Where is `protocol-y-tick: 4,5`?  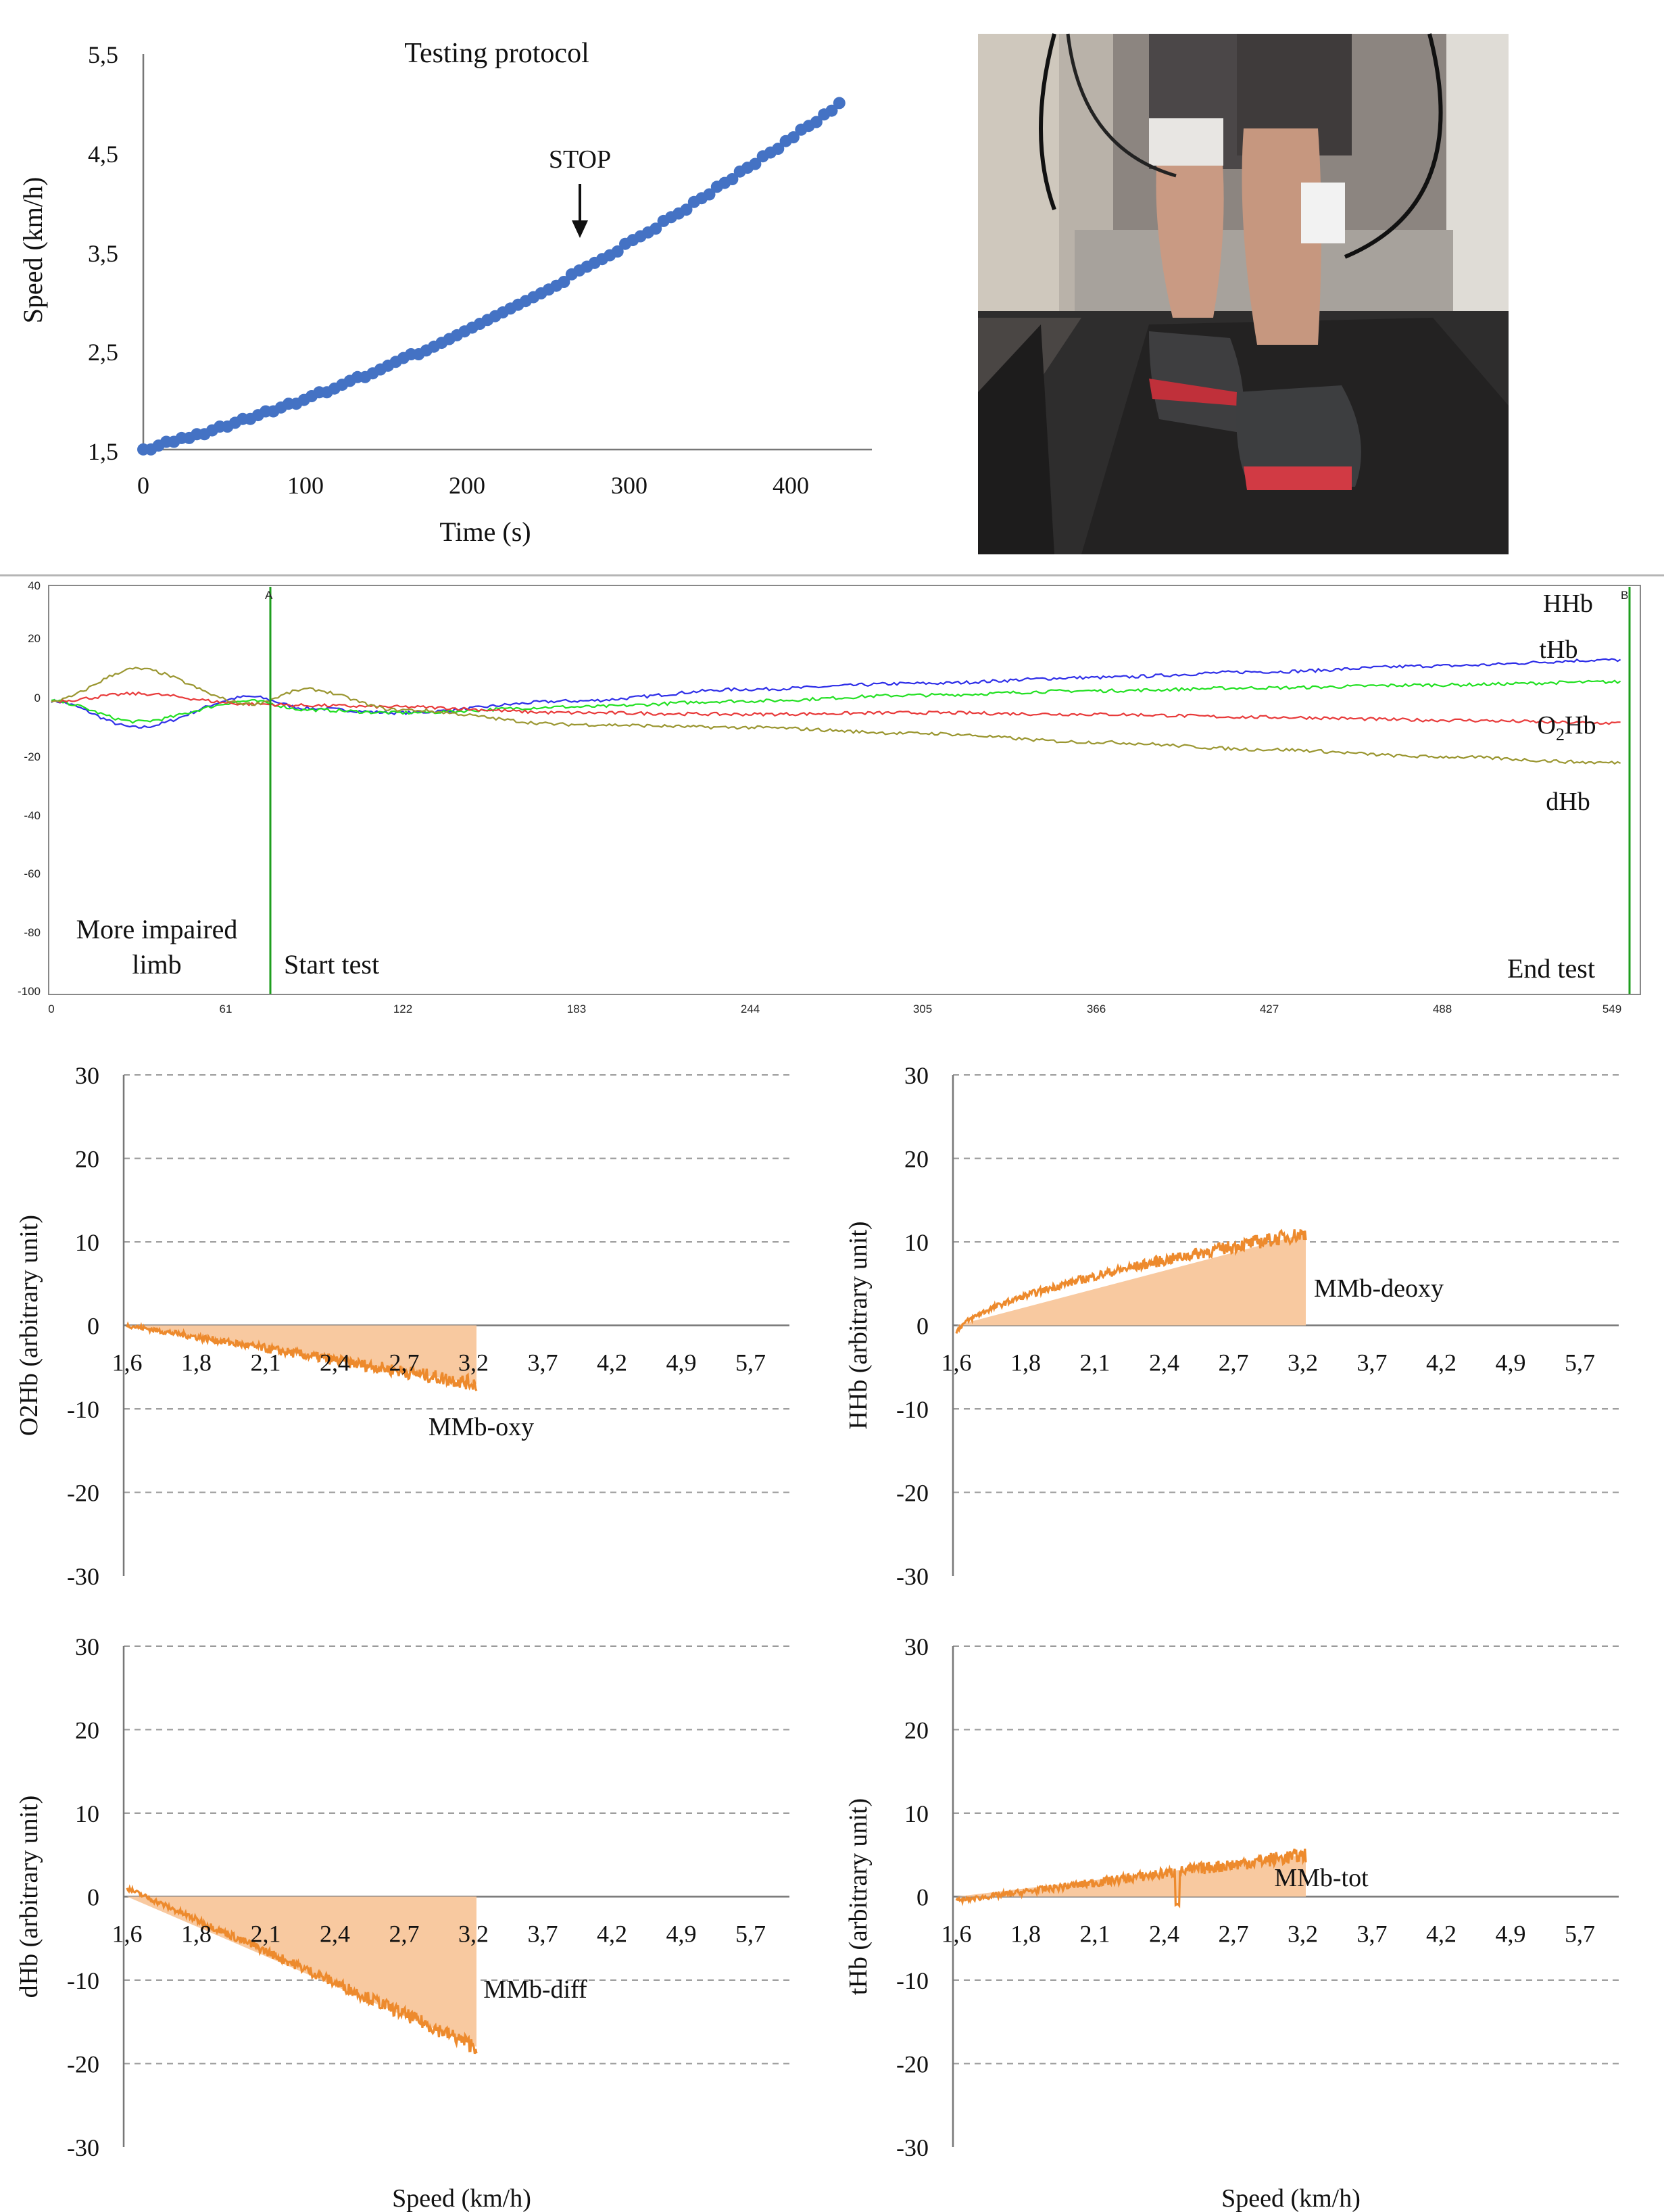 protocol-y-tick: 4,5 is located at coordinates (103, 155).